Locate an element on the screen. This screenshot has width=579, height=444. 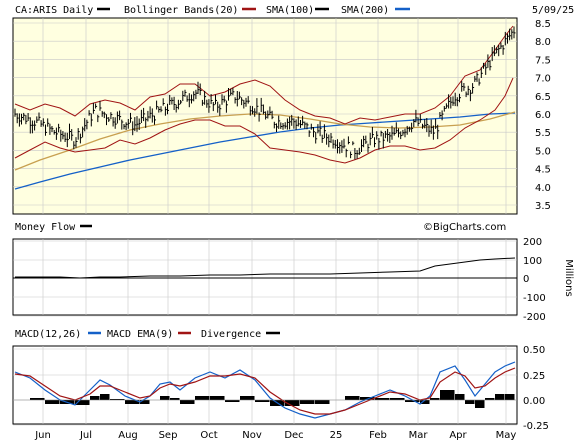
sma100-line is located at coordinates (265, 141).